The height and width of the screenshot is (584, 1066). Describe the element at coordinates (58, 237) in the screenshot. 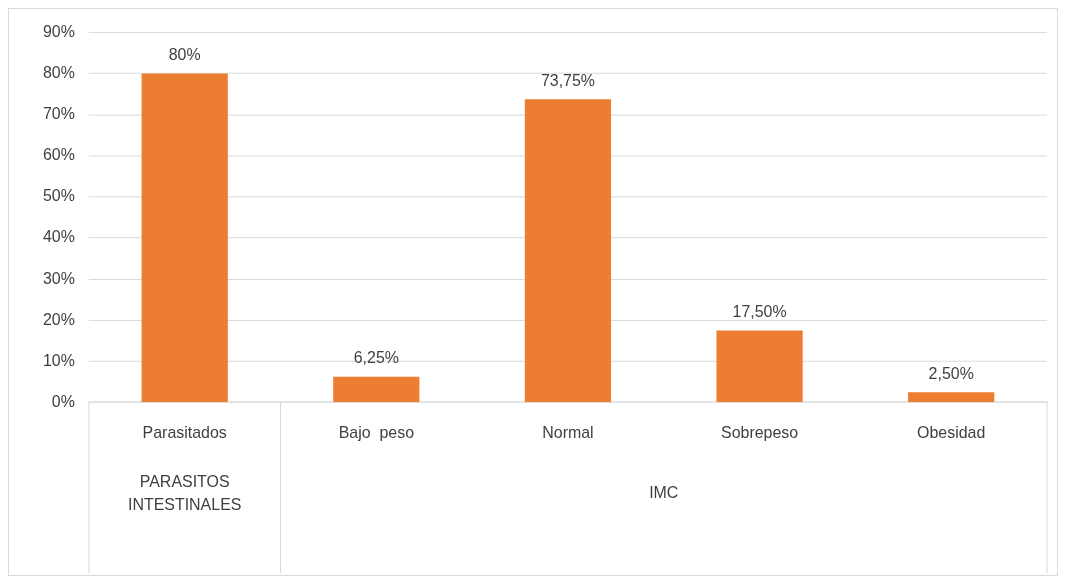

I see `y-tick-label: 40%` at that location.